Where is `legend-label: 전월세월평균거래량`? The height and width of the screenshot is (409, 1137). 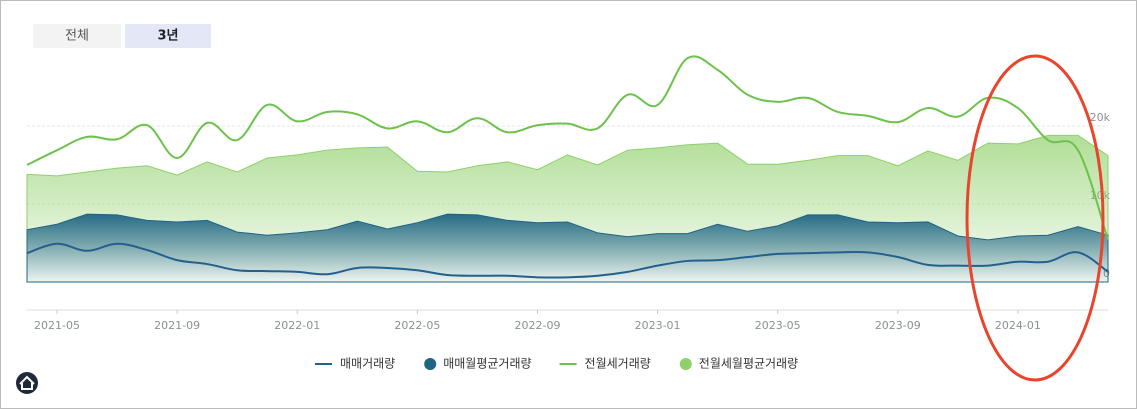
legend-label: 전월세월평균거래량 is located at coordinates (748, 364).